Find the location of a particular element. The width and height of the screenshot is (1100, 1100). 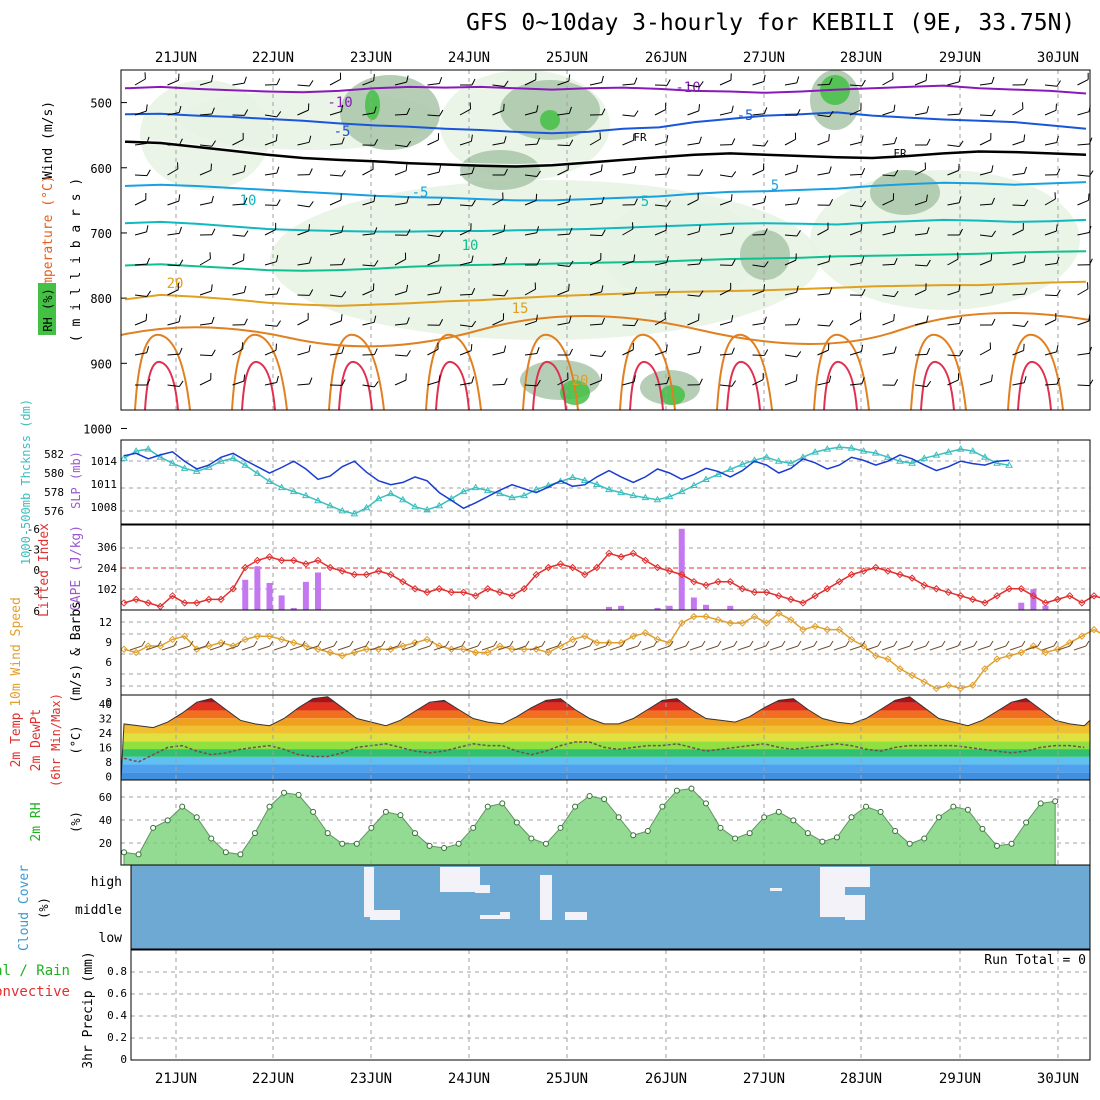

day-label-top: 22JUN is located at coordinates (273, 58).